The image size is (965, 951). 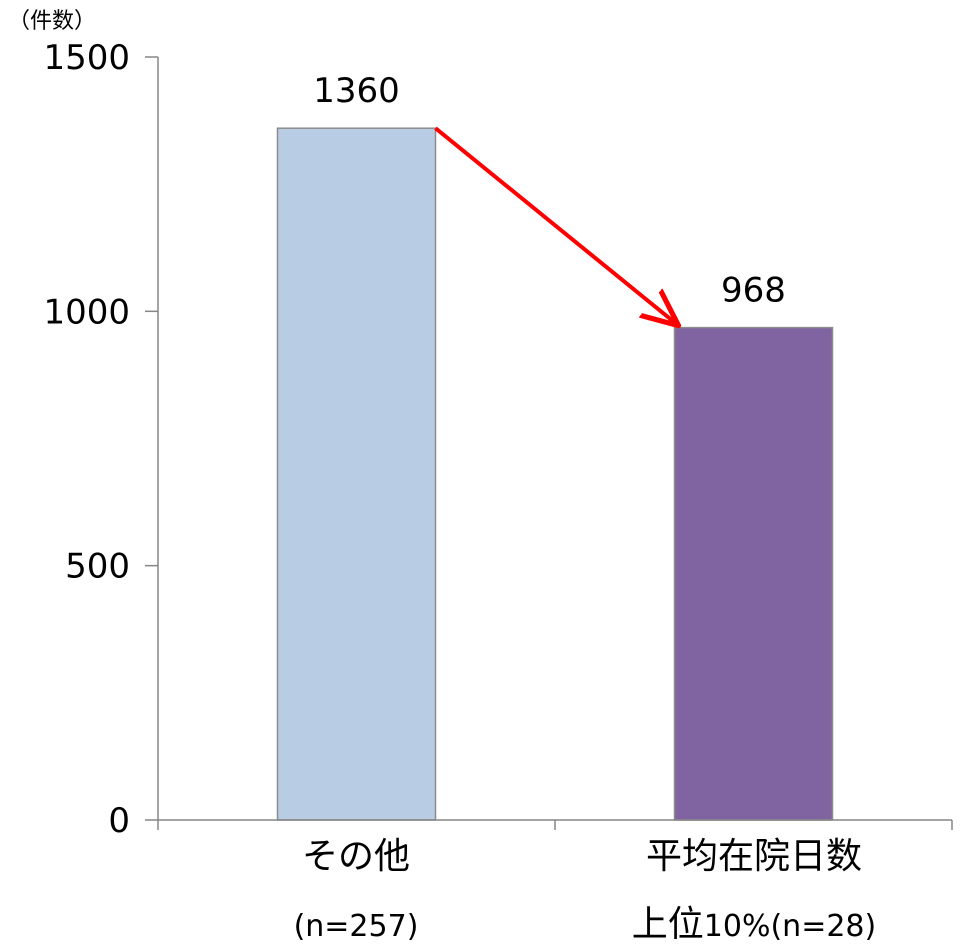 I want to click on category-labels: その他 (n=257) 平均在院日数 上位10%(n=28), so click(x=585, y=890).